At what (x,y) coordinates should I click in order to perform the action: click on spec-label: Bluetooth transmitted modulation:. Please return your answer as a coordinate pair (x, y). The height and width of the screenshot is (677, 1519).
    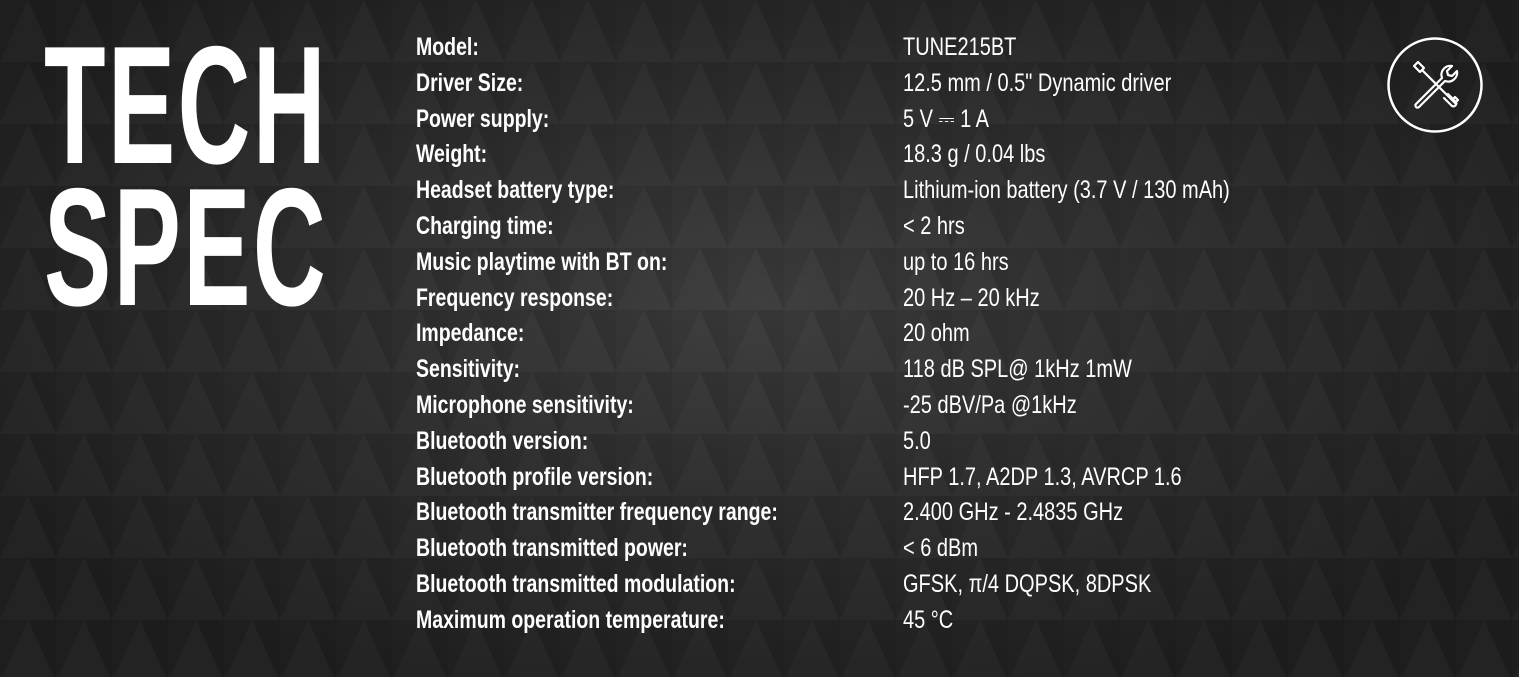
    Looking at the image, I should click on (576, 583).